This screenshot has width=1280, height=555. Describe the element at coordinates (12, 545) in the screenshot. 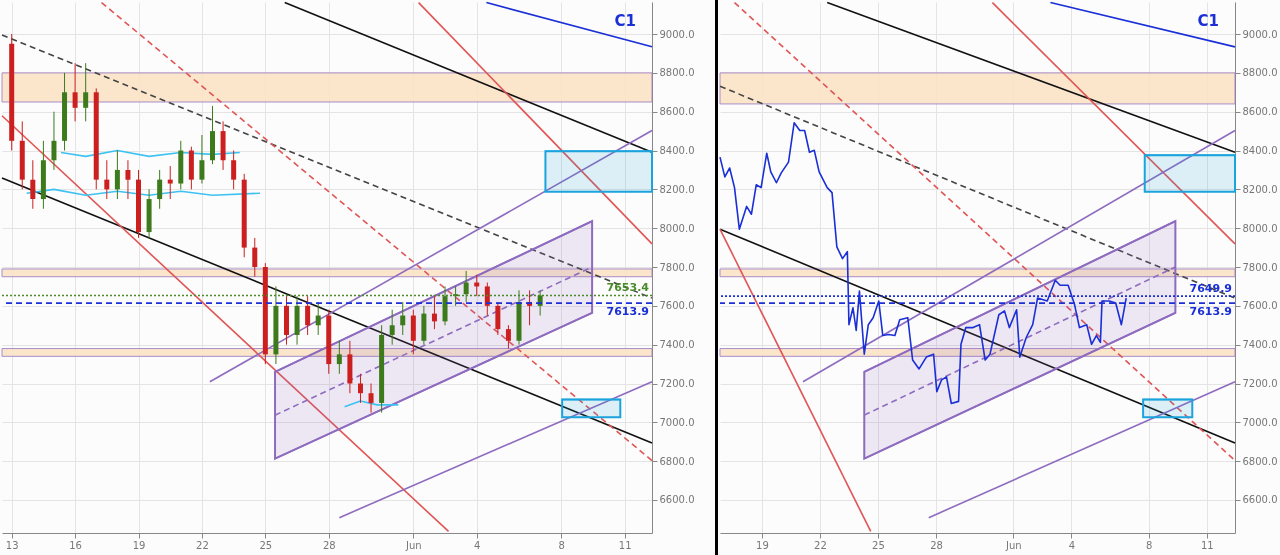

I see `x-tick-label: 13` at that location.